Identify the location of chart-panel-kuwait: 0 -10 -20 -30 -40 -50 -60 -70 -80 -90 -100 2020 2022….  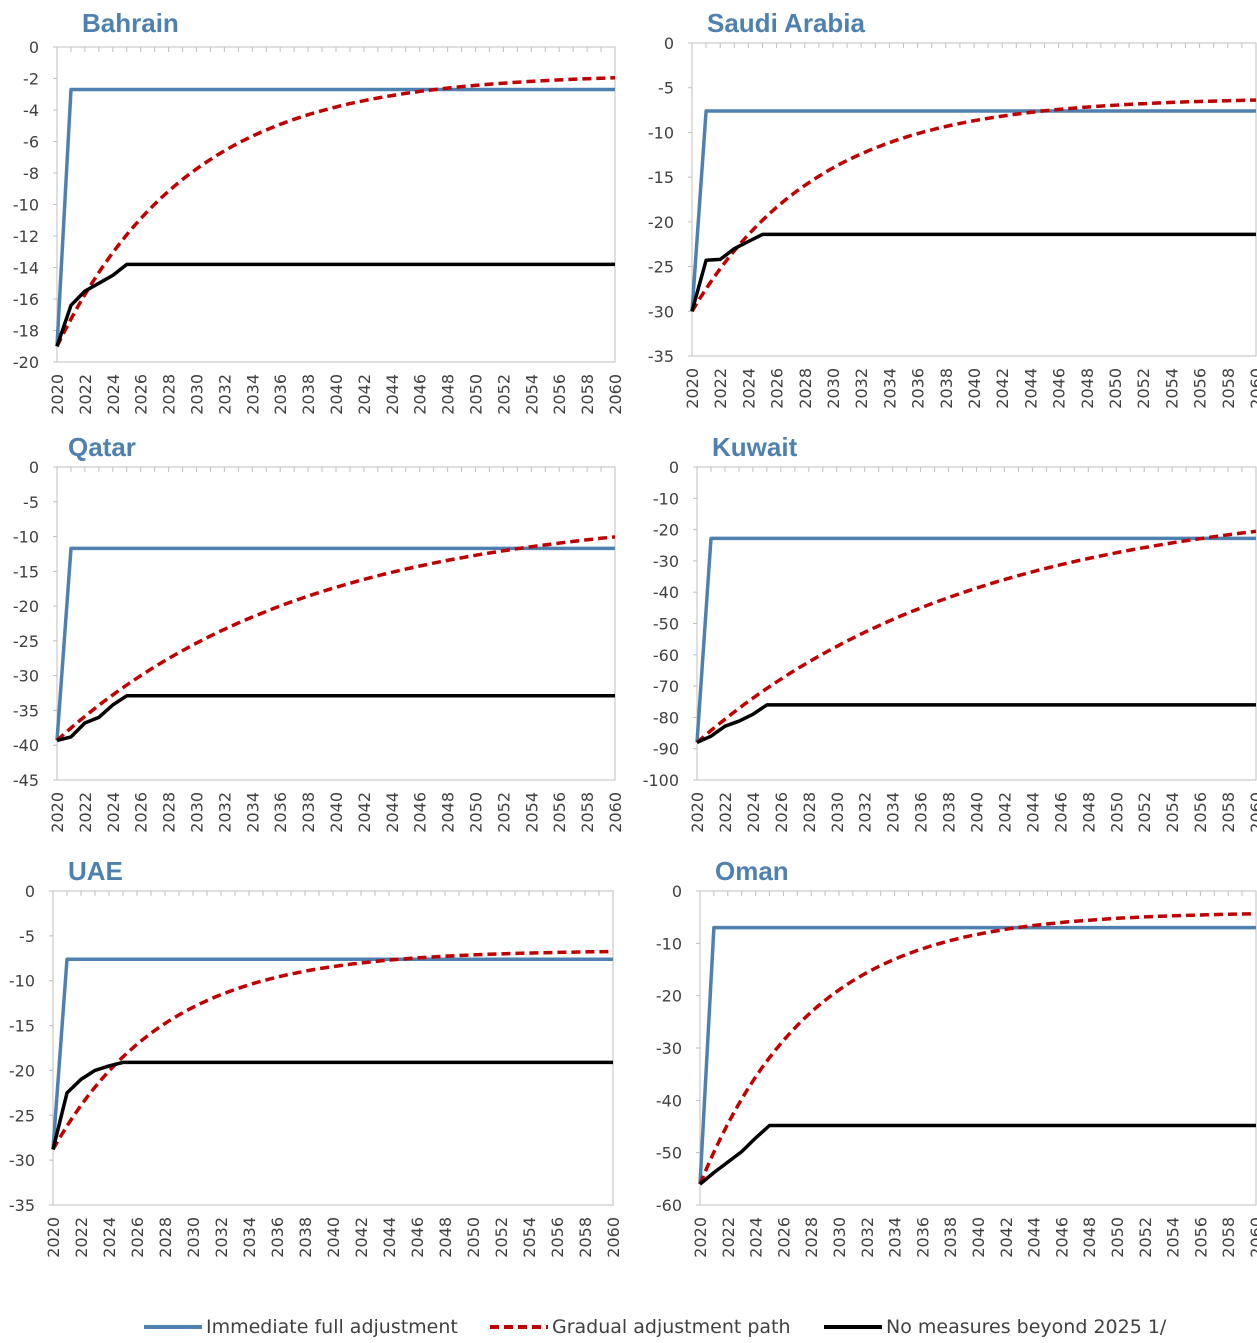
(950, 632).